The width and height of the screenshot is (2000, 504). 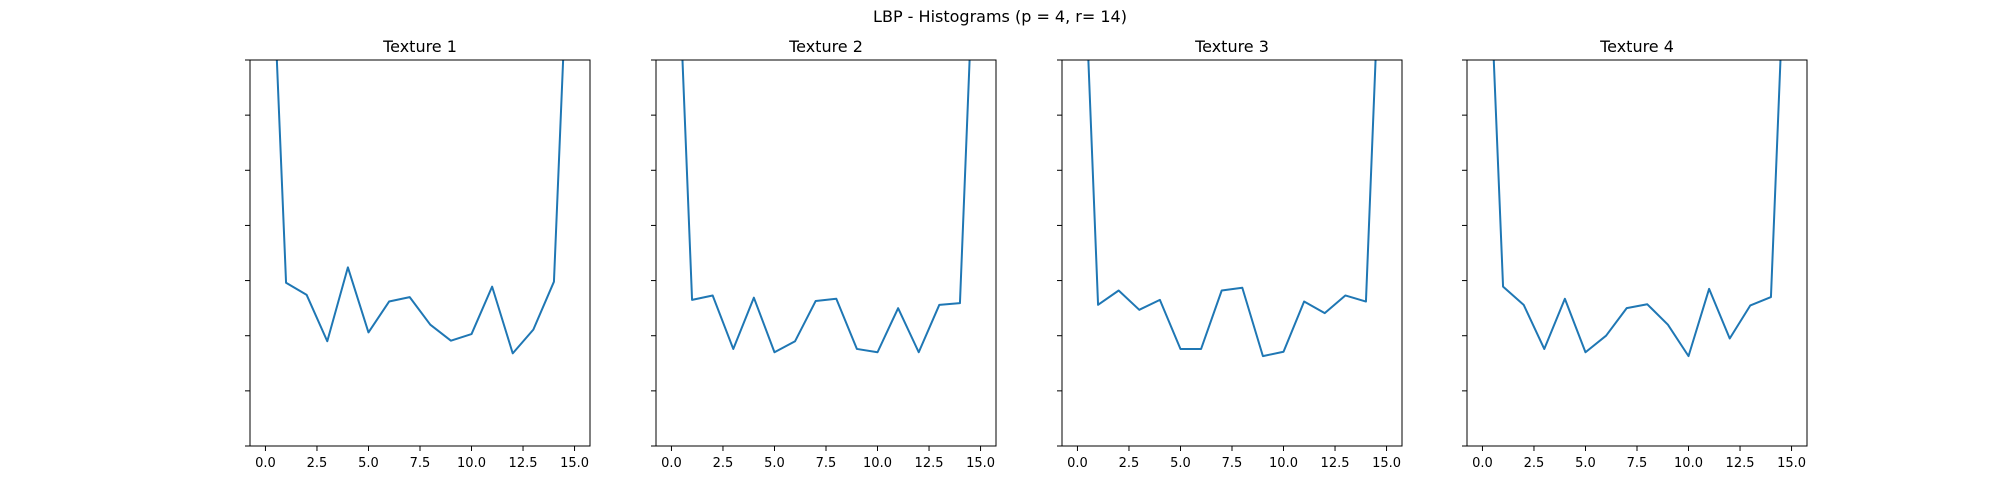 I want to click on chart-panel-4: Texture 4 0.0 2.5 5.0 7.5 10.0 12.5 15.0, so click(x=1635, y=254).